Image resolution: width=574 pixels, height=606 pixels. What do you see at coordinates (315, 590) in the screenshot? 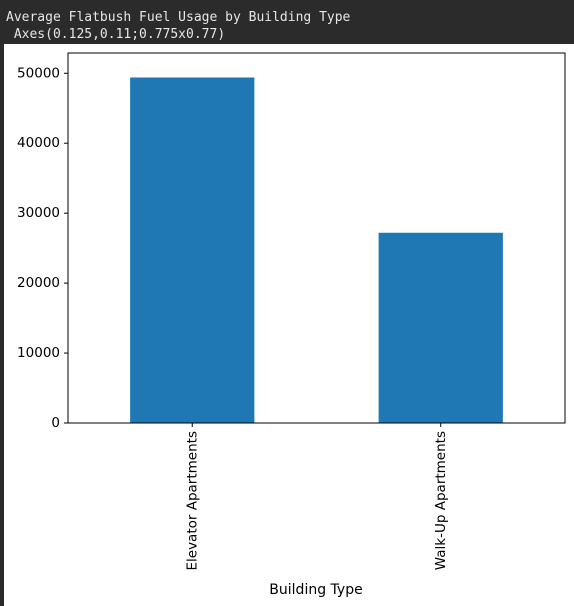
I see `x-axis-label: Building Type` at bounding box center [315, 590].